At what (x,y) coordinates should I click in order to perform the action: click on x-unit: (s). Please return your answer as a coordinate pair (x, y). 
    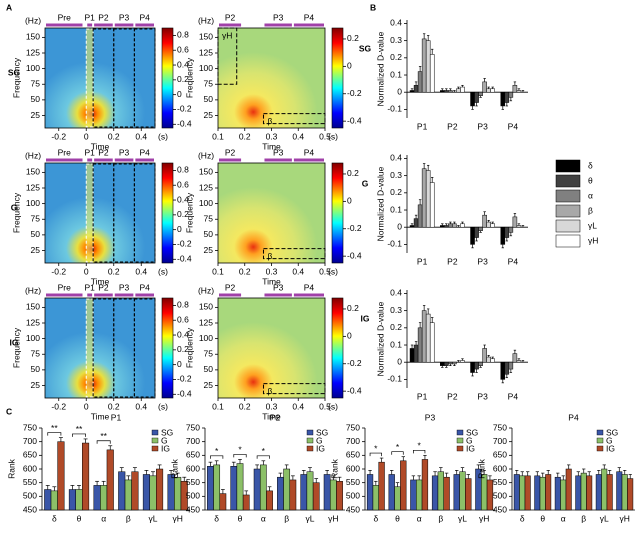
    Looking at the image, I should click on (163, 136).